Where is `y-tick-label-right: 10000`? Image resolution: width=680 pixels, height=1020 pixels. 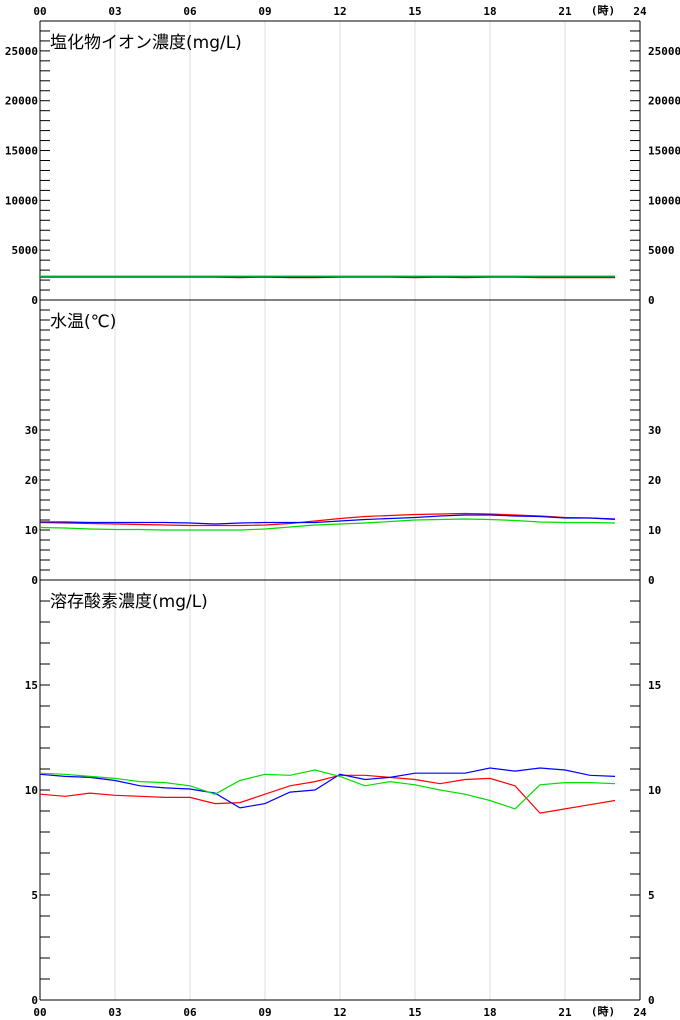 y-tick-label-right: 10000 is located at coordinates (664, 200).